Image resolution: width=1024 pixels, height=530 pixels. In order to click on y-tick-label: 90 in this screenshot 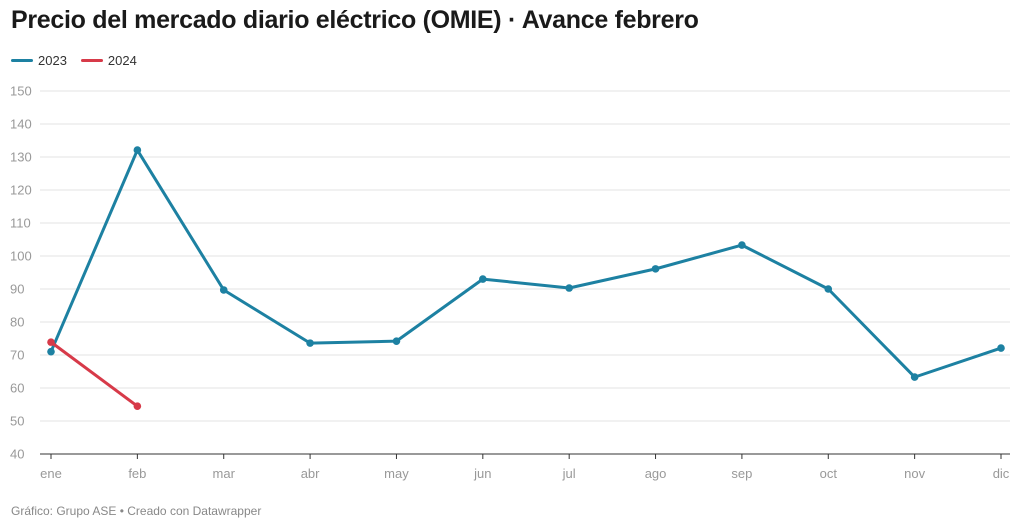, I will do `click(17, 289)`.